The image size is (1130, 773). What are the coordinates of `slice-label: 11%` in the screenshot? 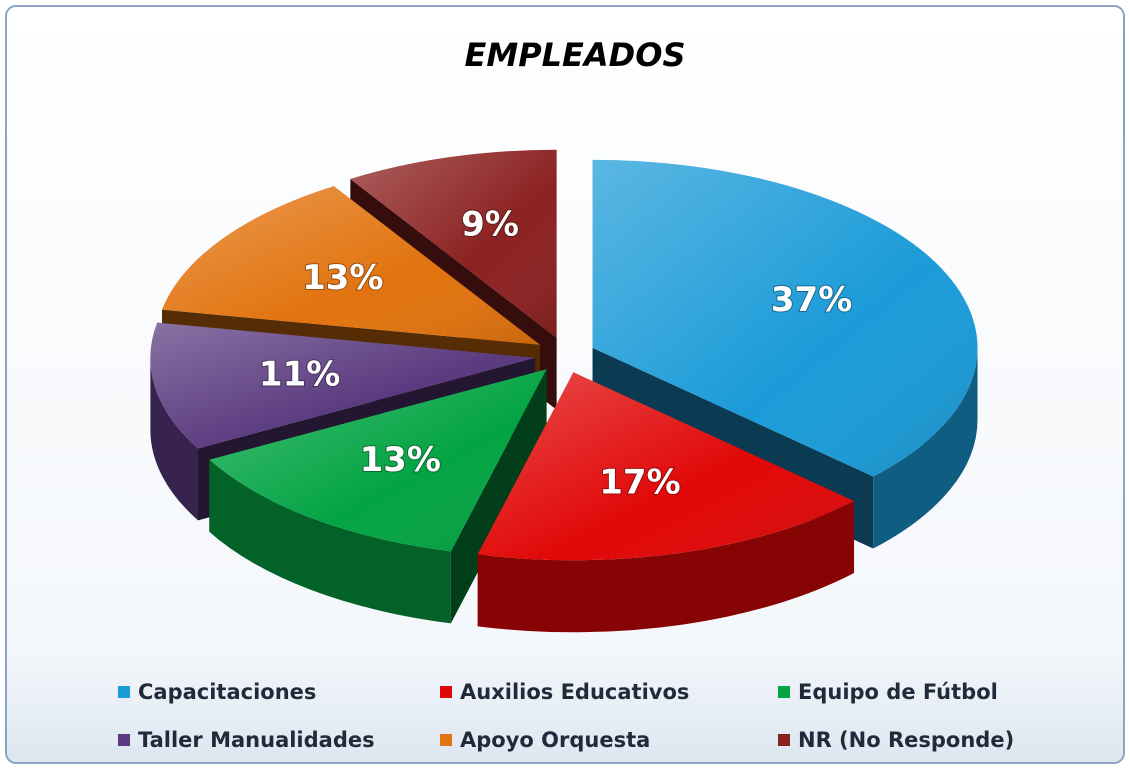 It's located at (299, 375).